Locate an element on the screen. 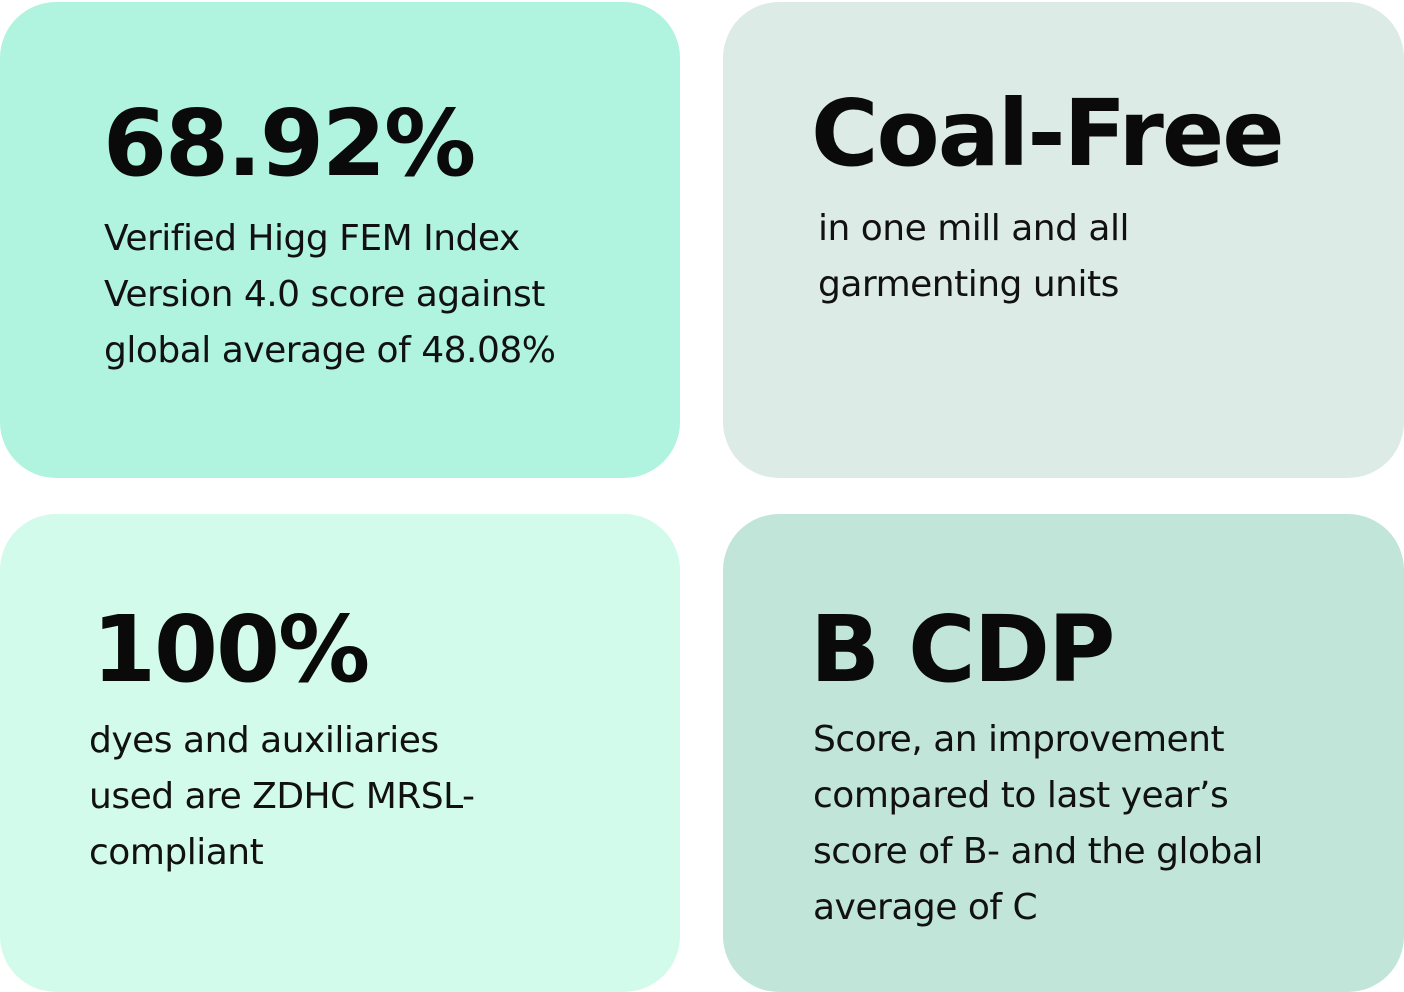 This screenshot has height=992, width=1404. stat-value: Coal-Free is located at coordinates (1048, 133).